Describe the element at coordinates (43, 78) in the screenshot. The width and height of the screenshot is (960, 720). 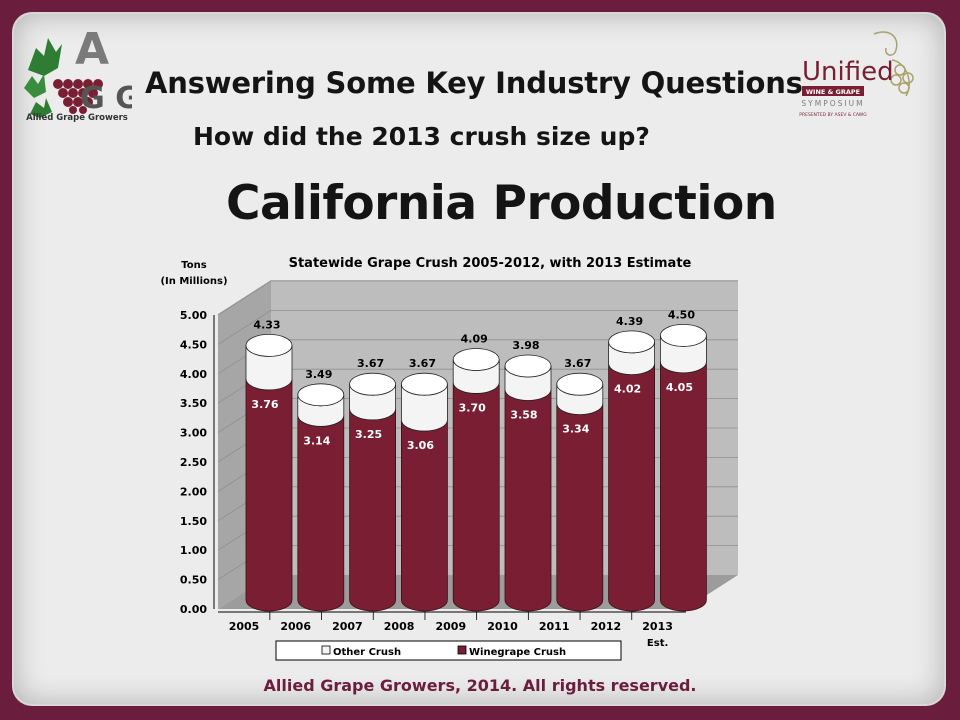
I see `grape-leaf-icon` at that location.